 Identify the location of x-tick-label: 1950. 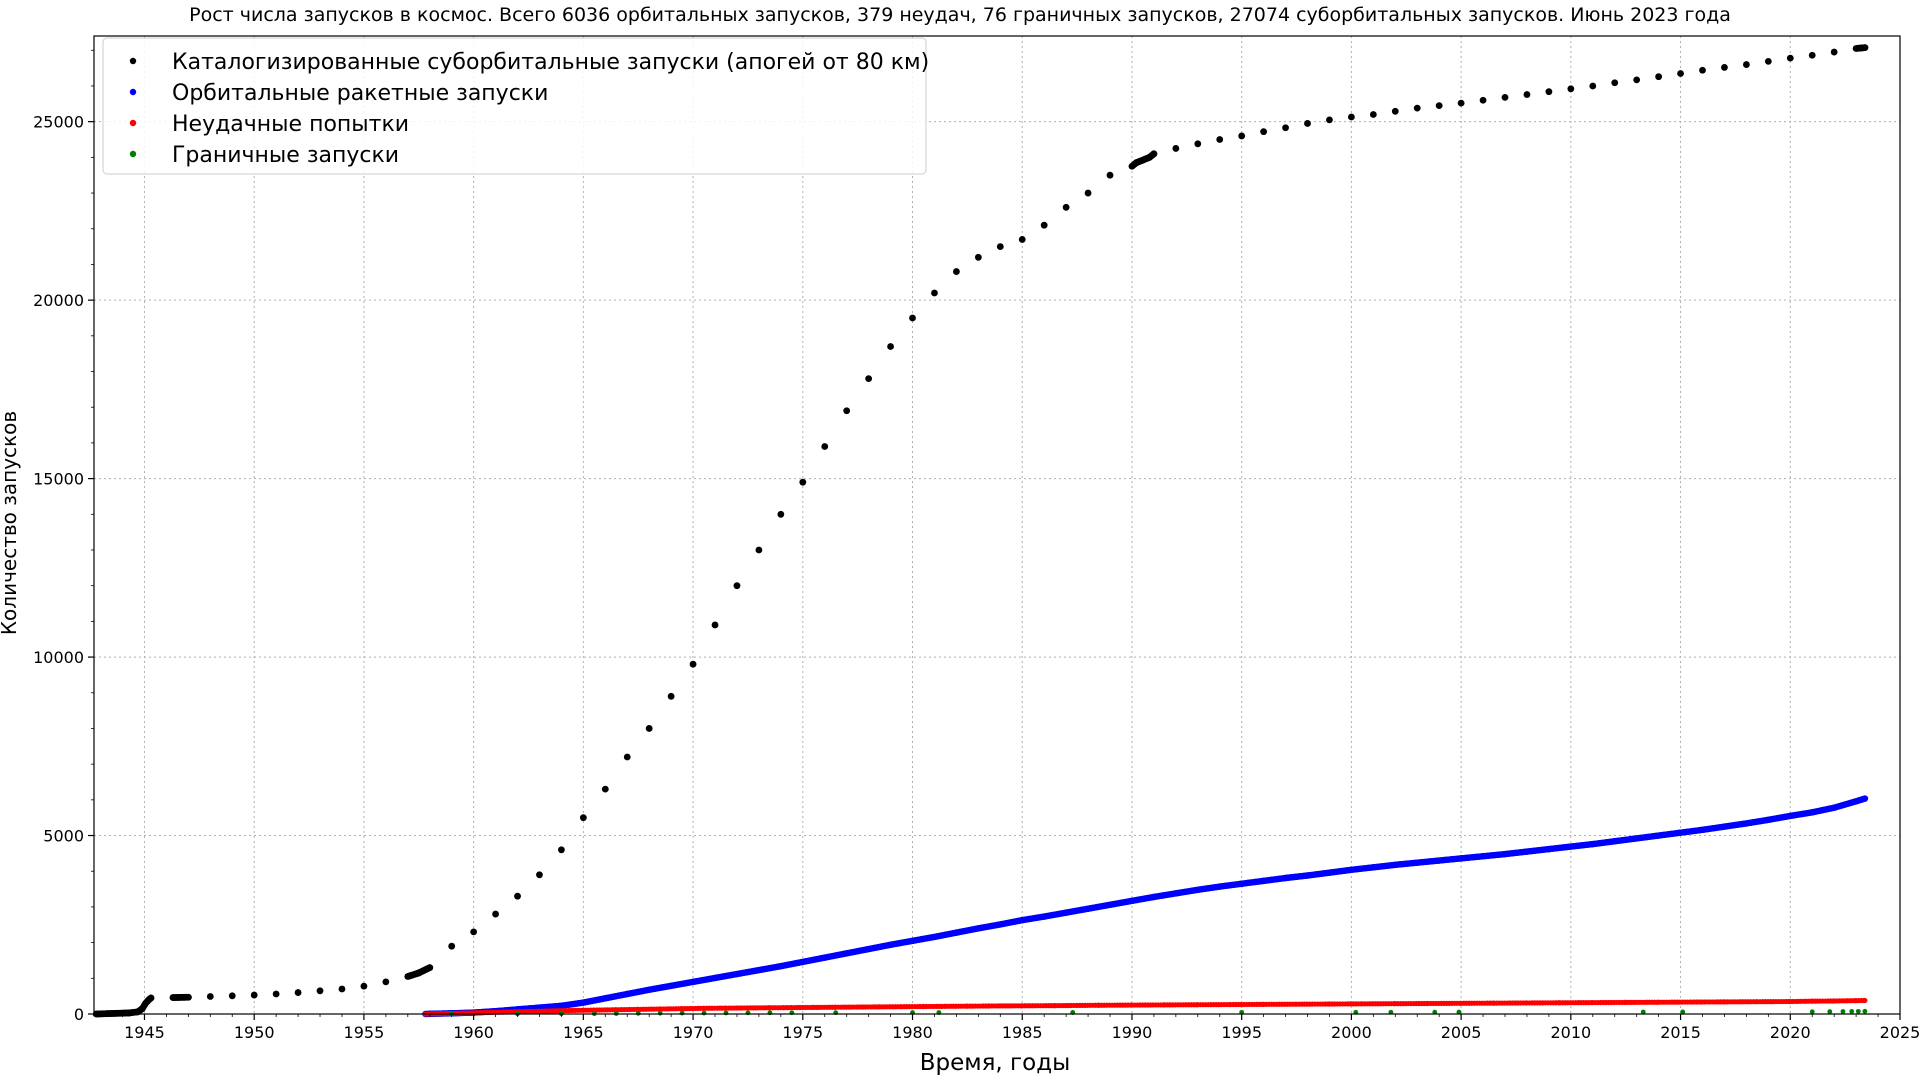
(254, 1032).